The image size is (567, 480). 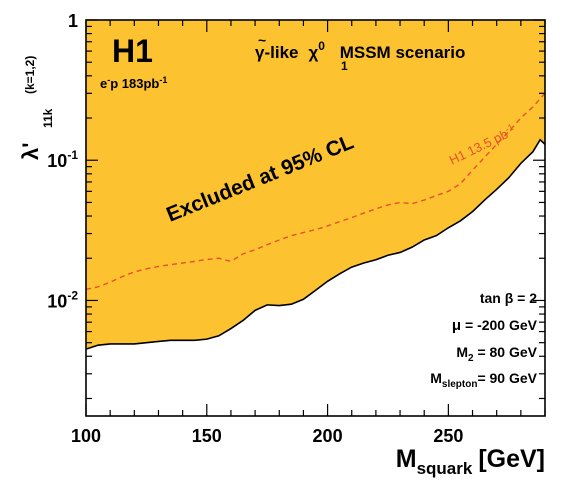 I want to click on param-m2: M2 = 80 GeV, so click(x=496, y=354).